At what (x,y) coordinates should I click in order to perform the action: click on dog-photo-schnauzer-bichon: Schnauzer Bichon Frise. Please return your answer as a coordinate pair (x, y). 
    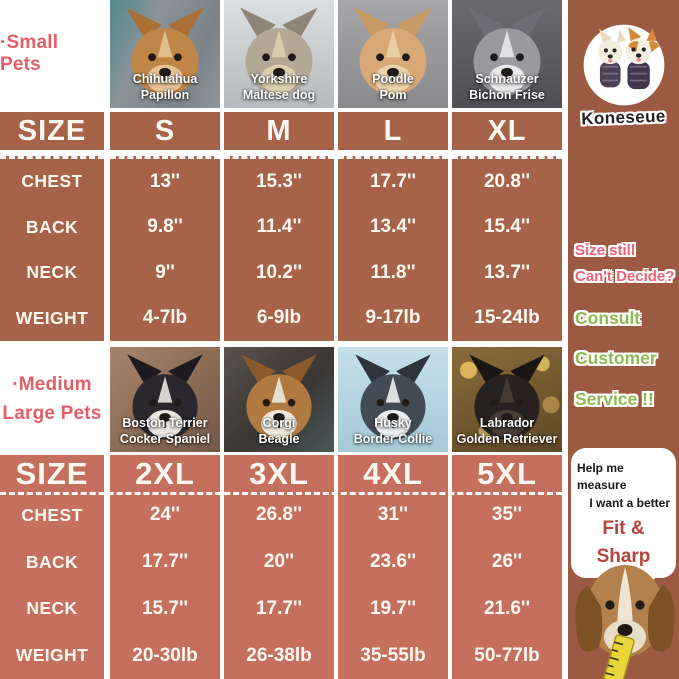
    Looking at the image, I should click on (507, 54).